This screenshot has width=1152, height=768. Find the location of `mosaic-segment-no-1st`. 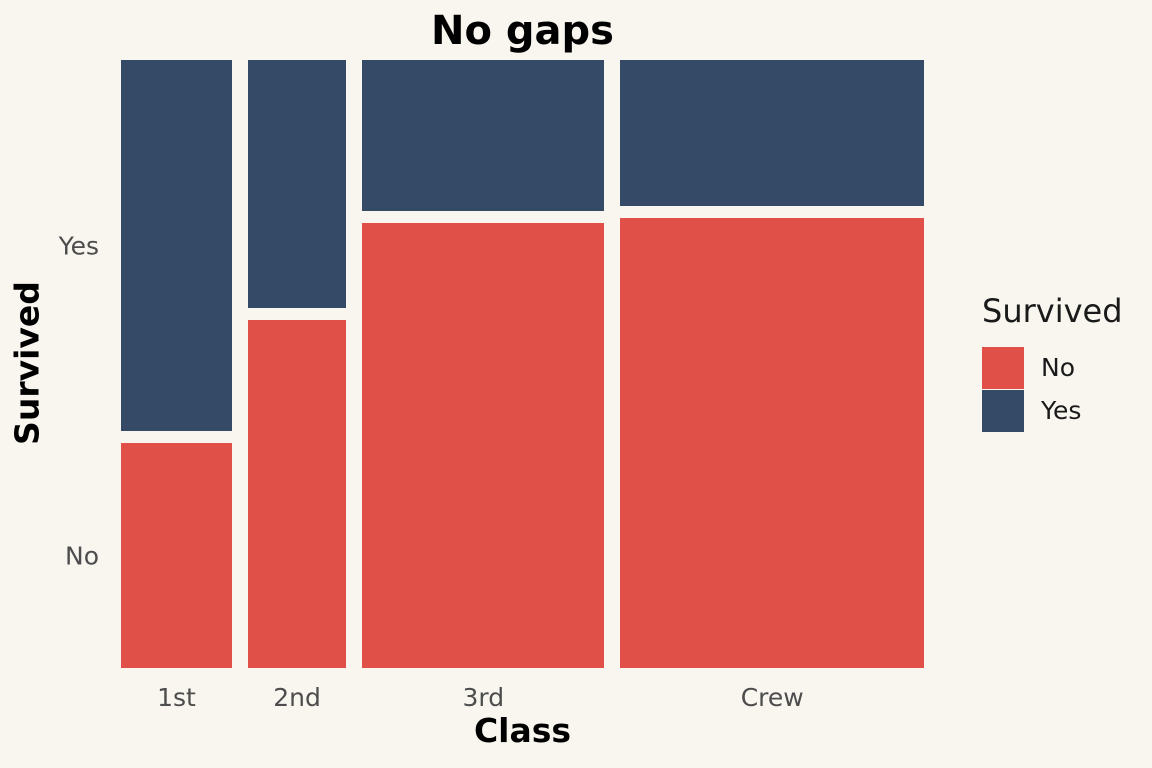

mosaic-segment-no-1st is located at coordinates (176, 555).